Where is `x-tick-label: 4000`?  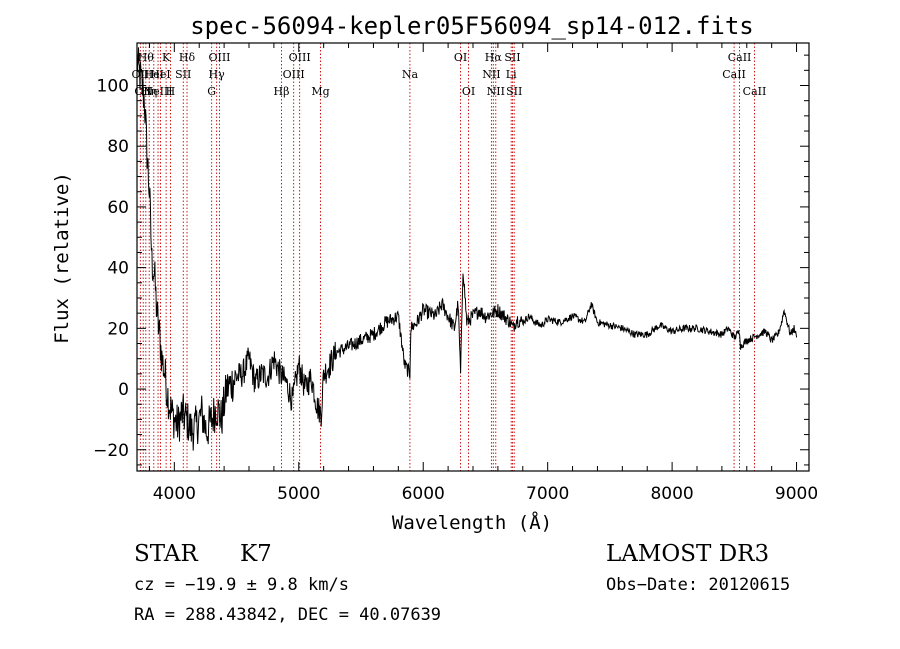
x-tick-label: 4000 is located at coordinates (174, 494).